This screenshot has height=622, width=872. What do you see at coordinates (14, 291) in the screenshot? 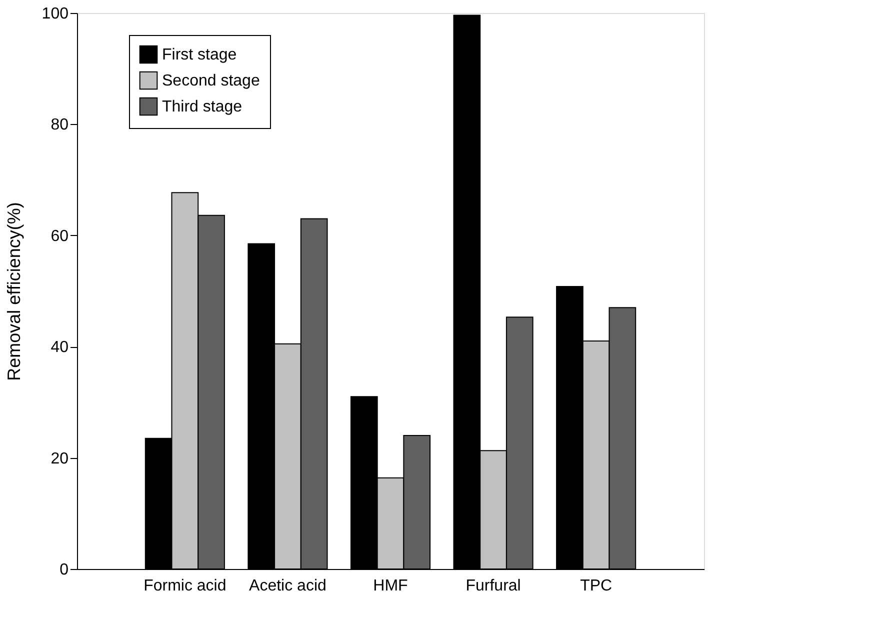
I see `y-axis-title: Removal efficiency(%)` at bounding box center [14, 291].